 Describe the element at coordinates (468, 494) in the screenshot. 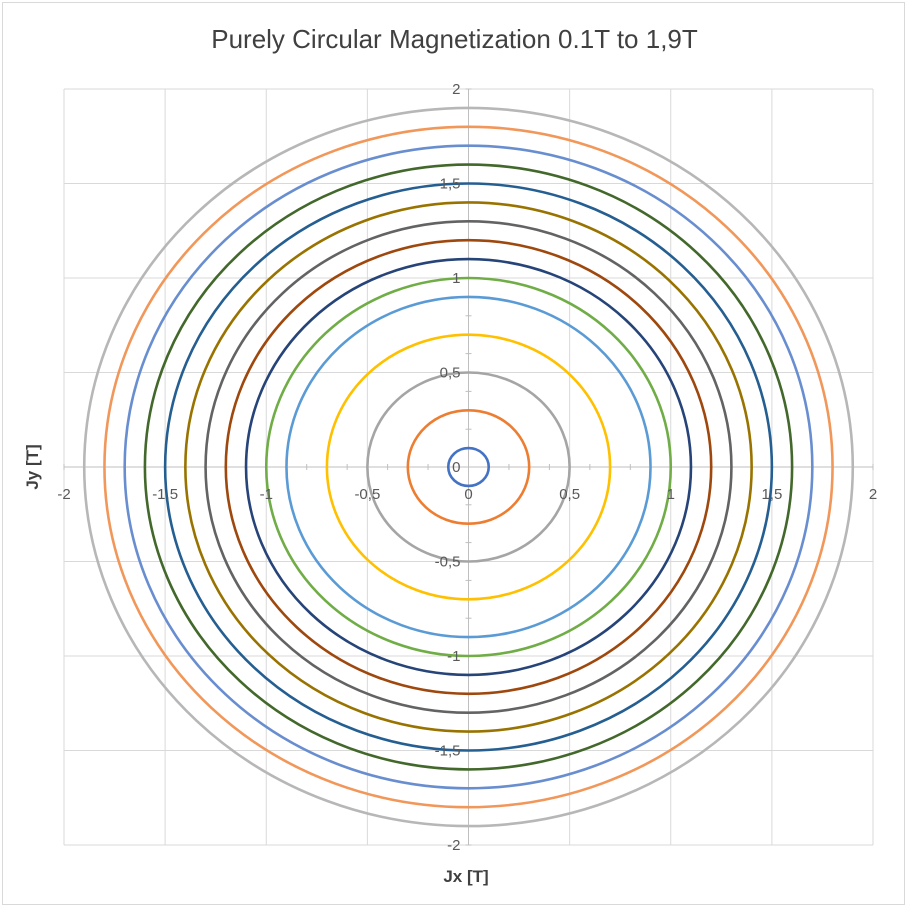

I see `x-tick-label: 0` at that location.